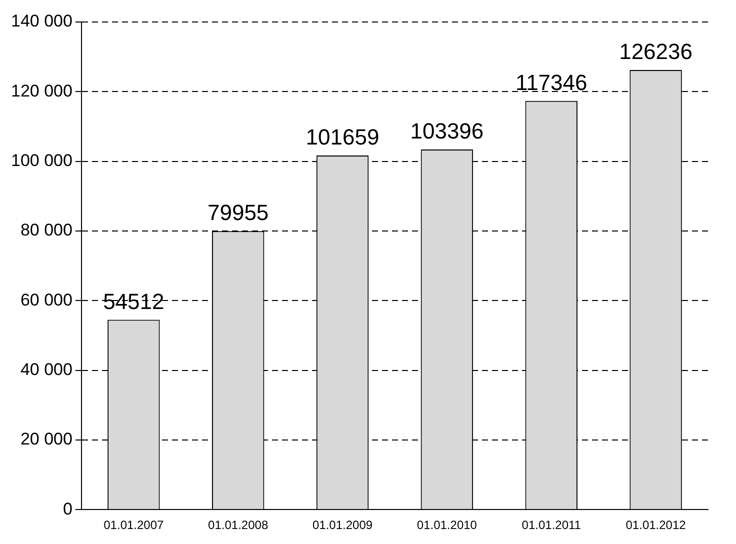 The width and height of the screenshot is (736, 544). What do you see at coordinates (343, 137) in the screenshot?
I see `data-label: 101659` at bounding box center [343, 137].